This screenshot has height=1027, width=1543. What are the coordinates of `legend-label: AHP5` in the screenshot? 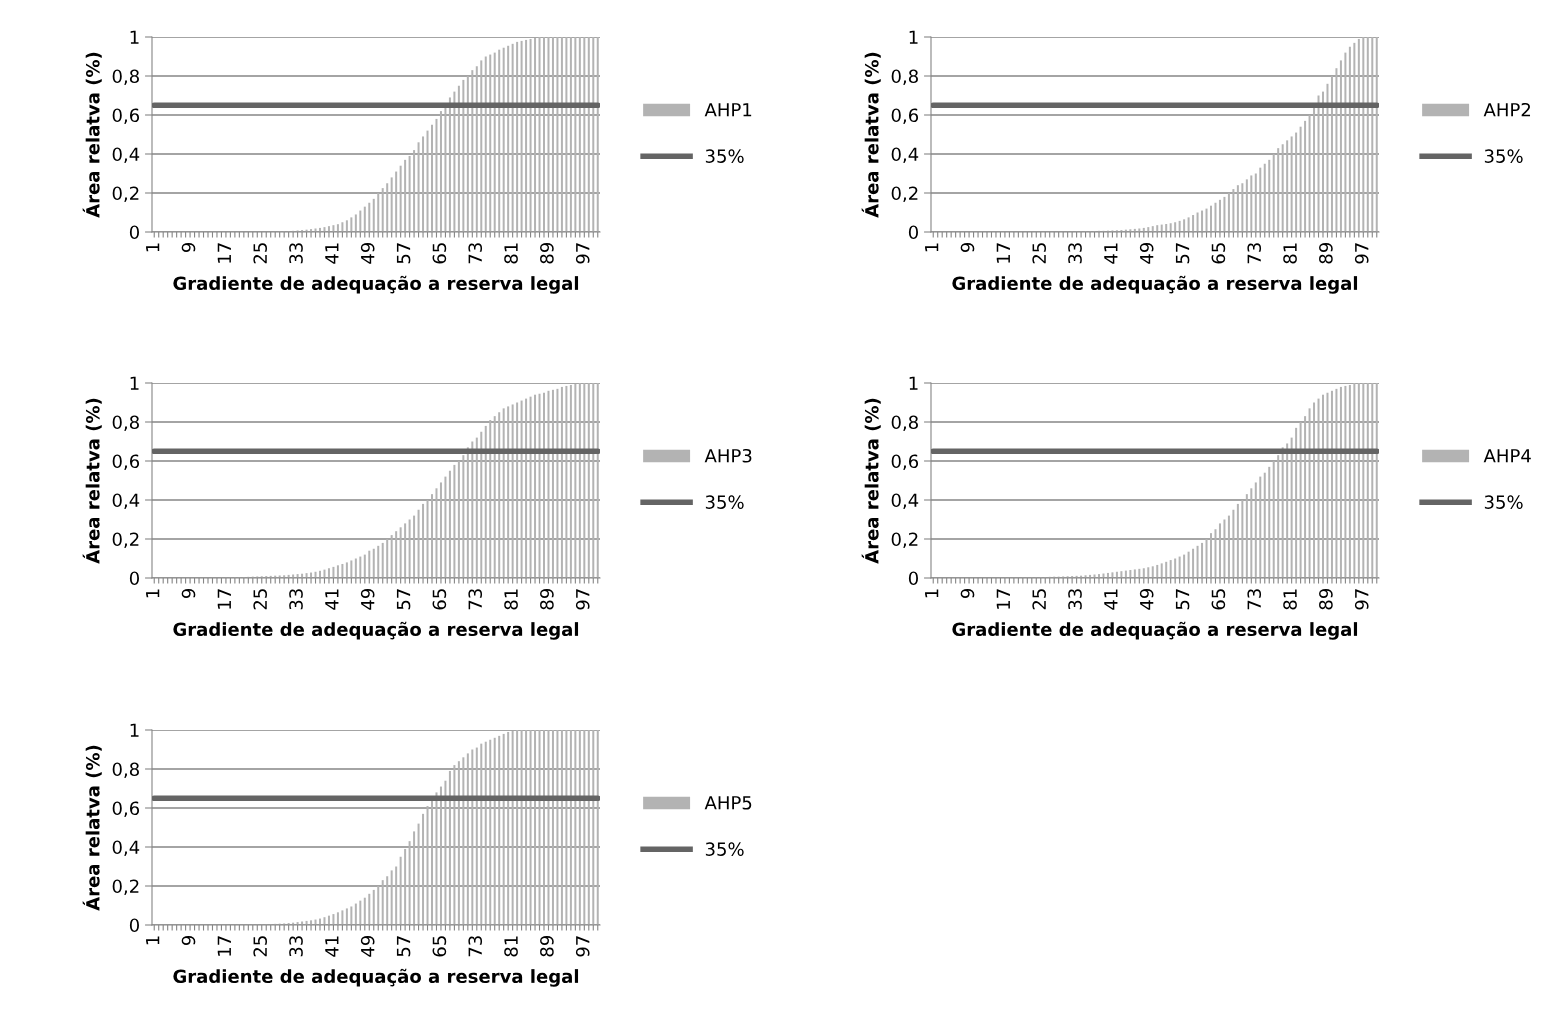 It's located at (728, 803).